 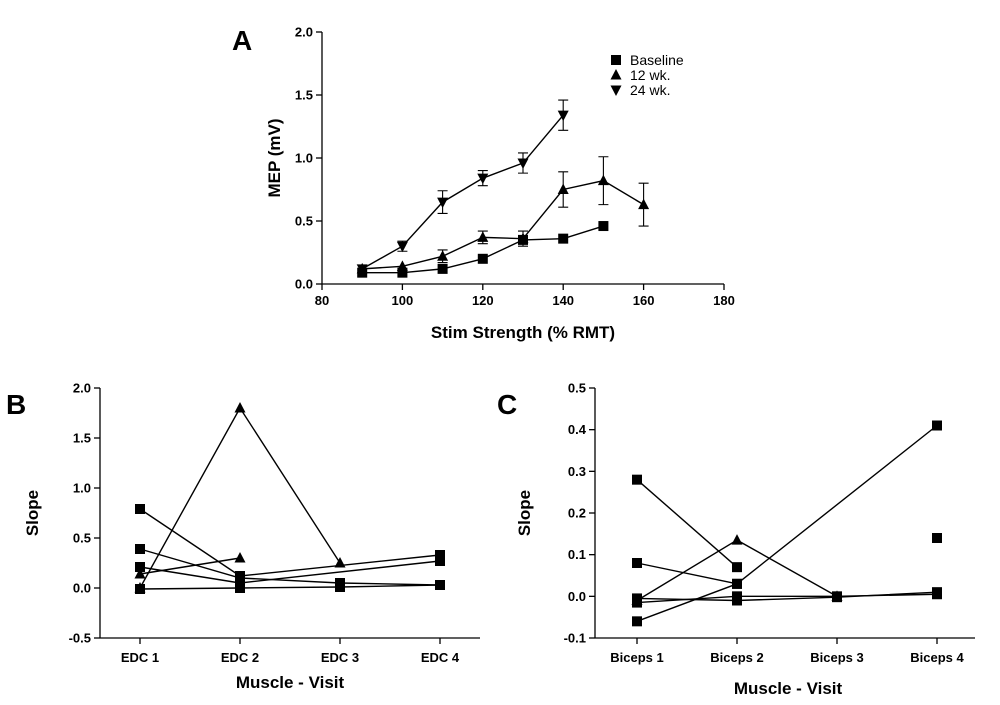 What do you see at coordinates (575, 638) in the screenshot?
I see `y-tick-label-c-0: -0.1` at bounding box center [575, 638].